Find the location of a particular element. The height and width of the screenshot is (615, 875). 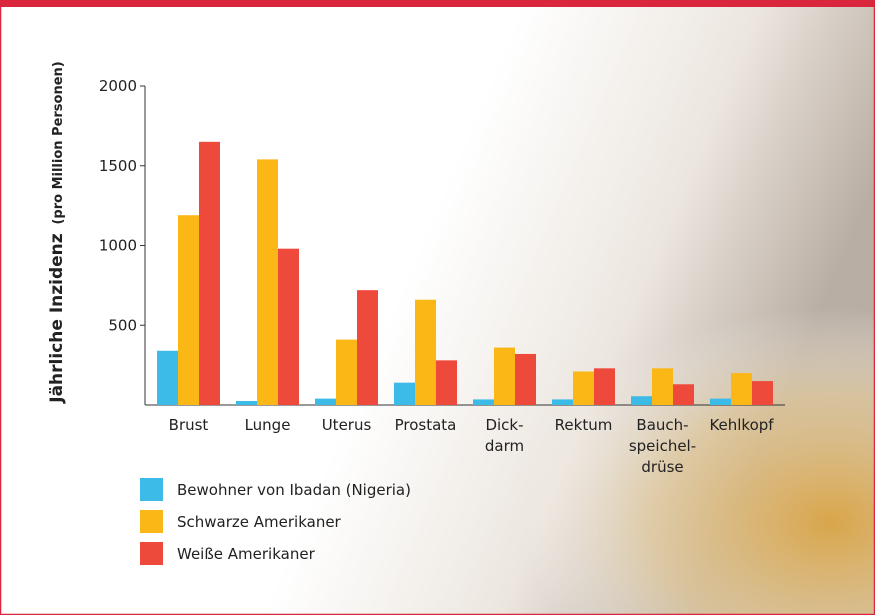

x-tick-label-line: Uterus is located at coordinates (347, 425).